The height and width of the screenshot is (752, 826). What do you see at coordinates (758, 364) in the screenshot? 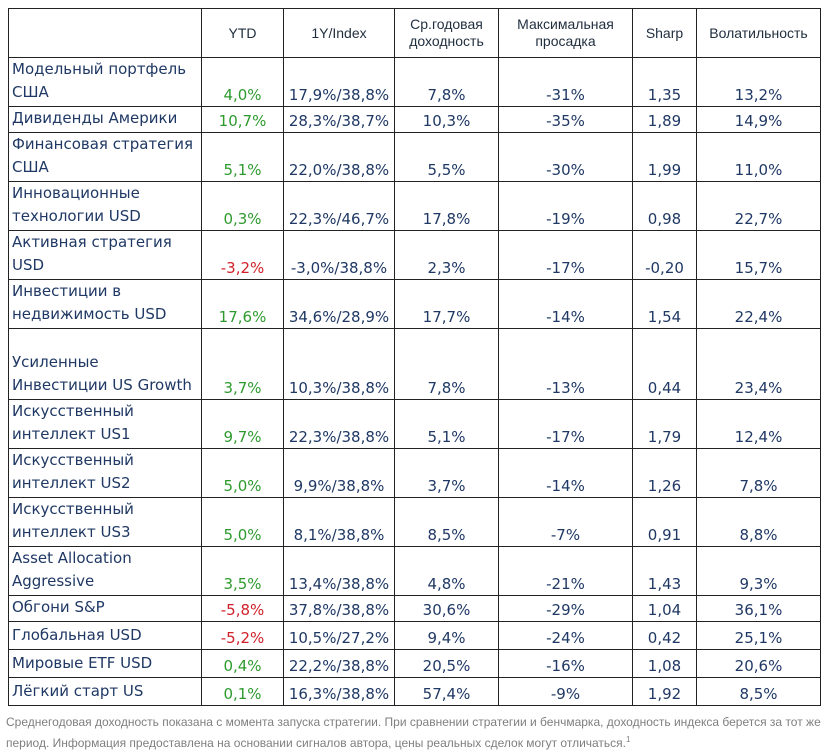
I see `volatility-value: 23,4%` at bounding box center [758, 364].